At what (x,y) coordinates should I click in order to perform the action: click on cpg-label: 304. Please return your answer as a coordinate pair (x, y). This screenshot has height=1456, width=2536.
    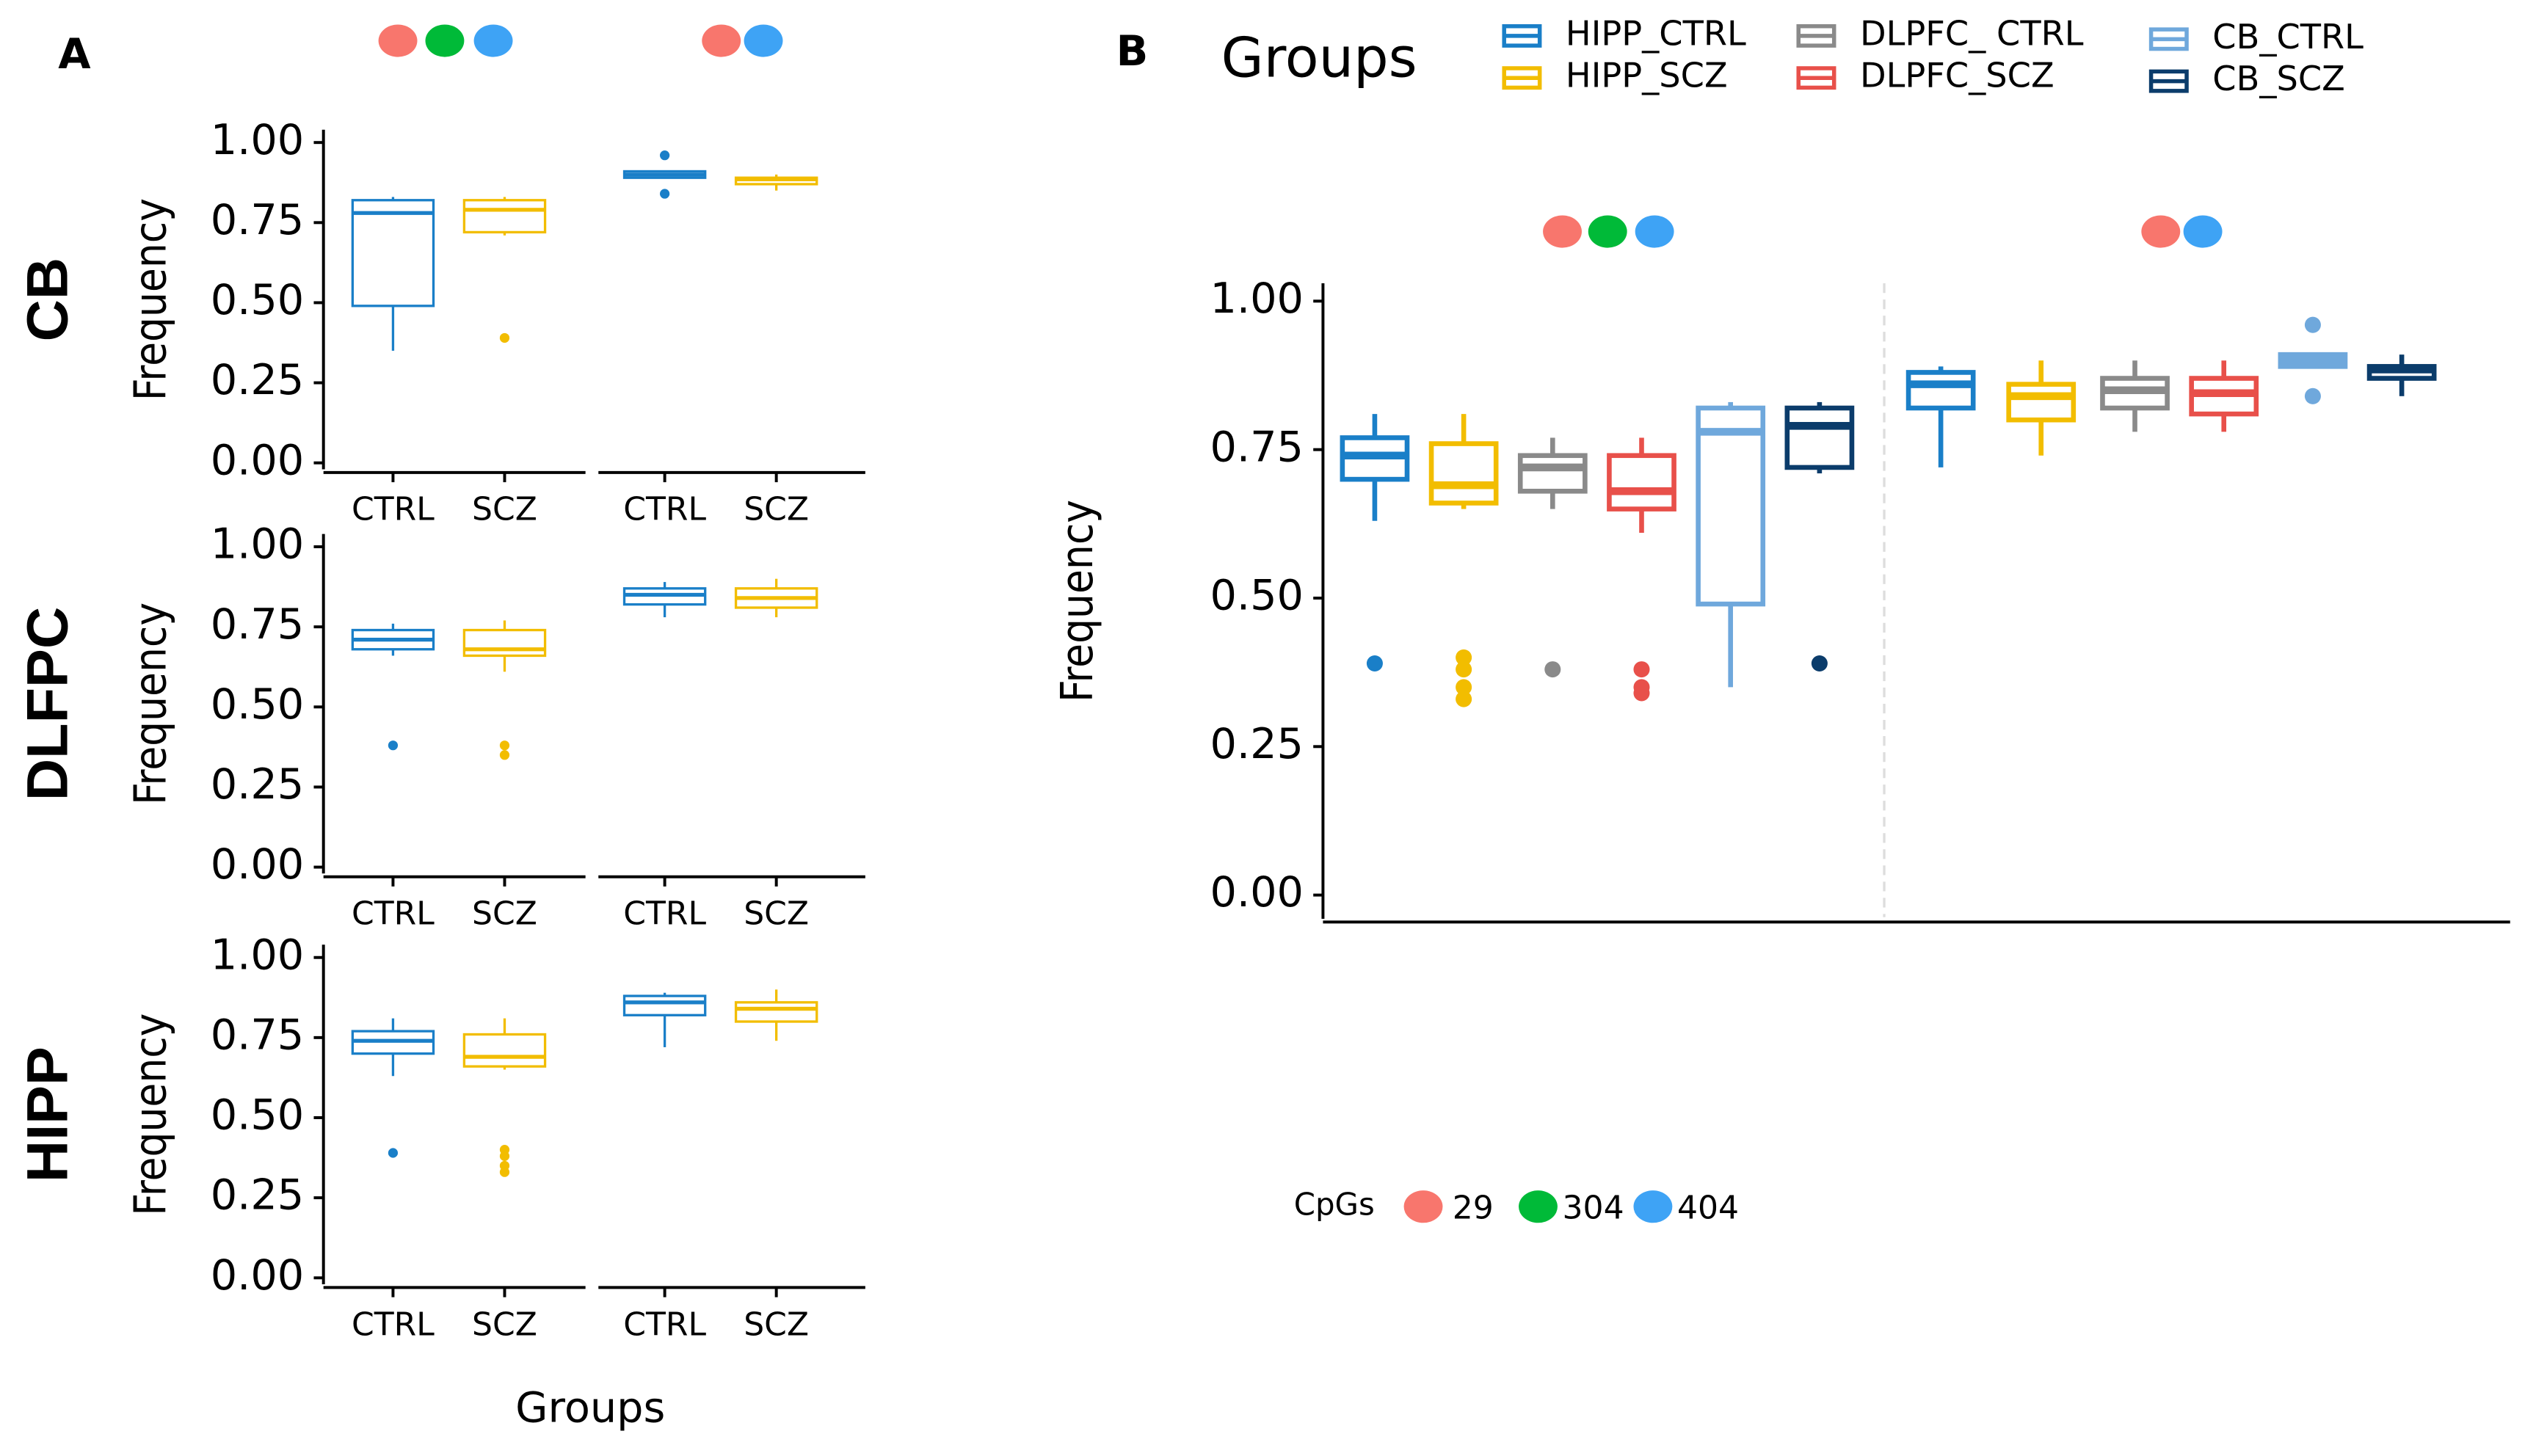
    Looking at the image, I should click on (1593, 1208).